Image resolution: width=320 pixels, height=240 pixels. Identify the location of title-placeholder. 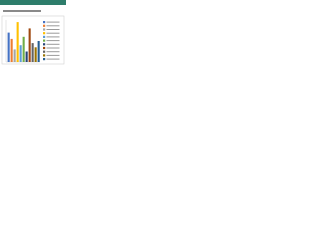
(22, 11).